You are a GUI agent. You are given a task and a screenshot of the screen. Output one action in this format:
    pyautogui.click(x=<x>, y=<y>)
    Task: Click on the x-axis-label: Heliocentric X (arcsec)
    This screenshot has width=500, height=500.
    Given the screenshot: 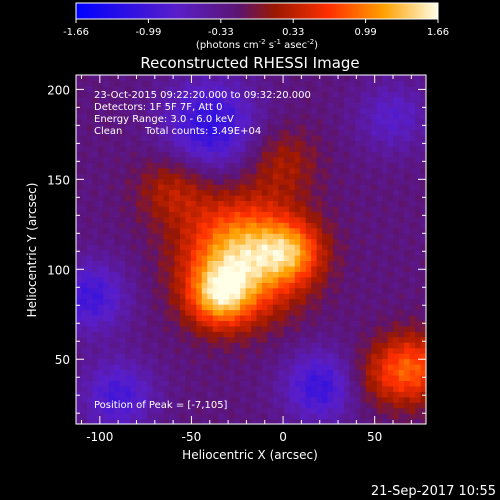 What is the action you would take?
    pyautogui.click(x=250, y=455)
    